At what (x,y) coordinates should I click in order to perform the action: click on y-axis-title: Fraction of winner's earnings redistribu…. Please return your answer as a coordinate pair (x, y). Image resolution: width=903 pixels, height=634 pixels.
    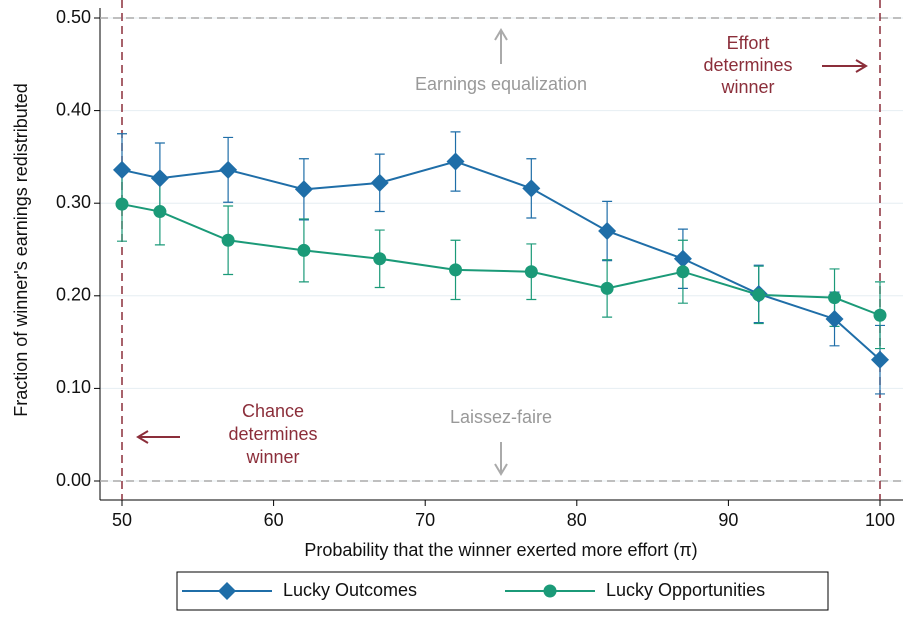
    Looking at the image, I should click on (21, 250).